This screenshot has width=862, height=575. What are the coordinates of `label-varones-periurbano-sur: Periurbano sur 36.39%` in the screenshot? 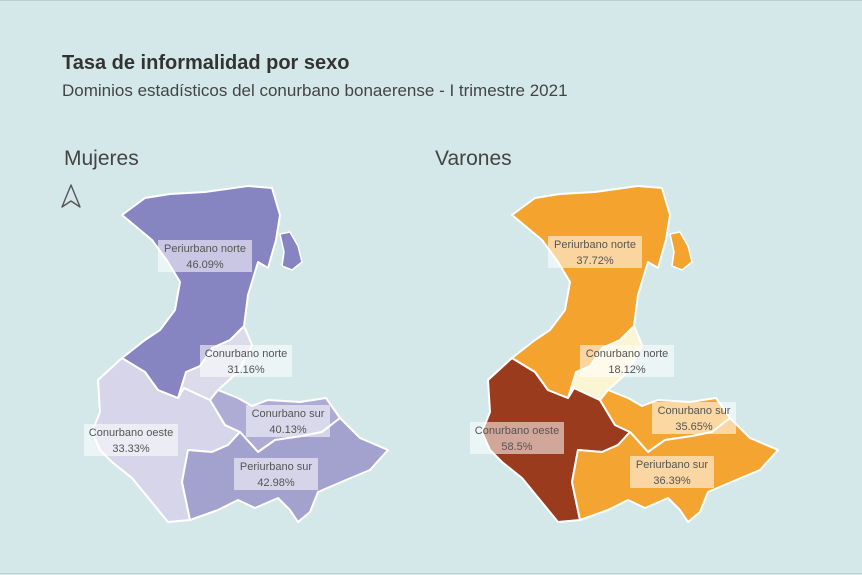 It's located at (672, 472).